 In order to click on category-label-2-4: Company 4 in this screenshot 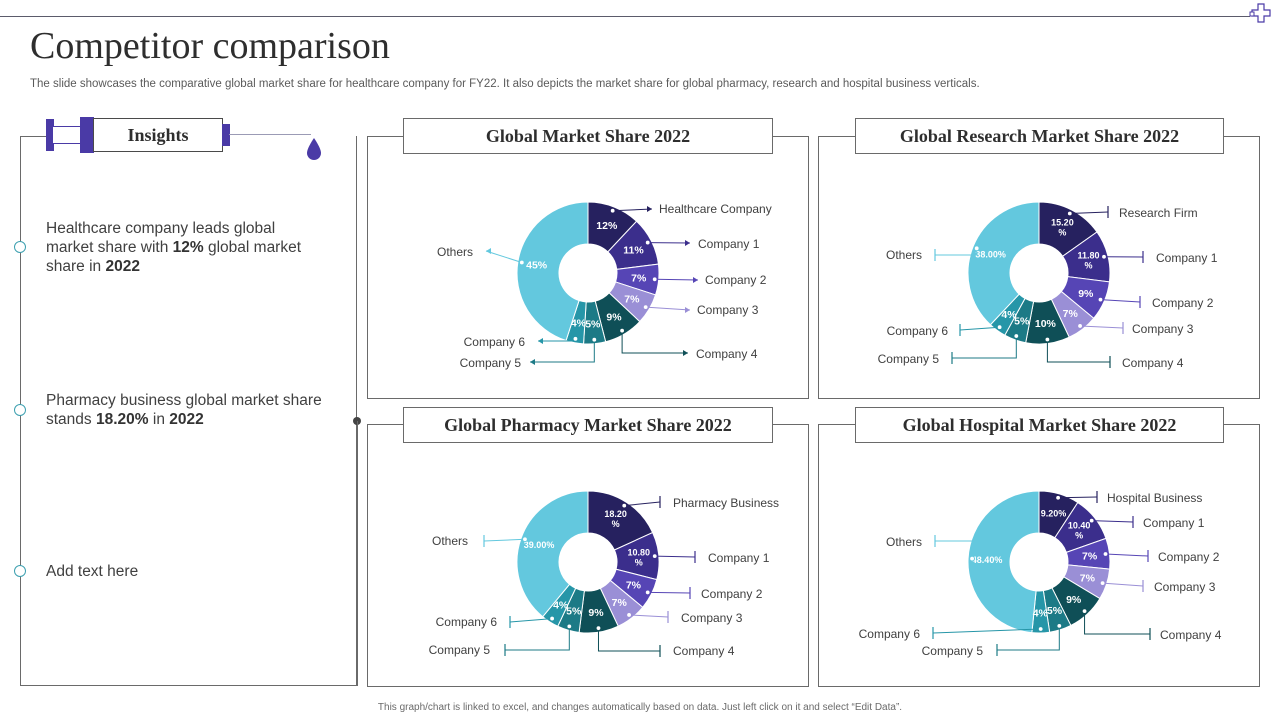, I will do `click(704, 651)`.